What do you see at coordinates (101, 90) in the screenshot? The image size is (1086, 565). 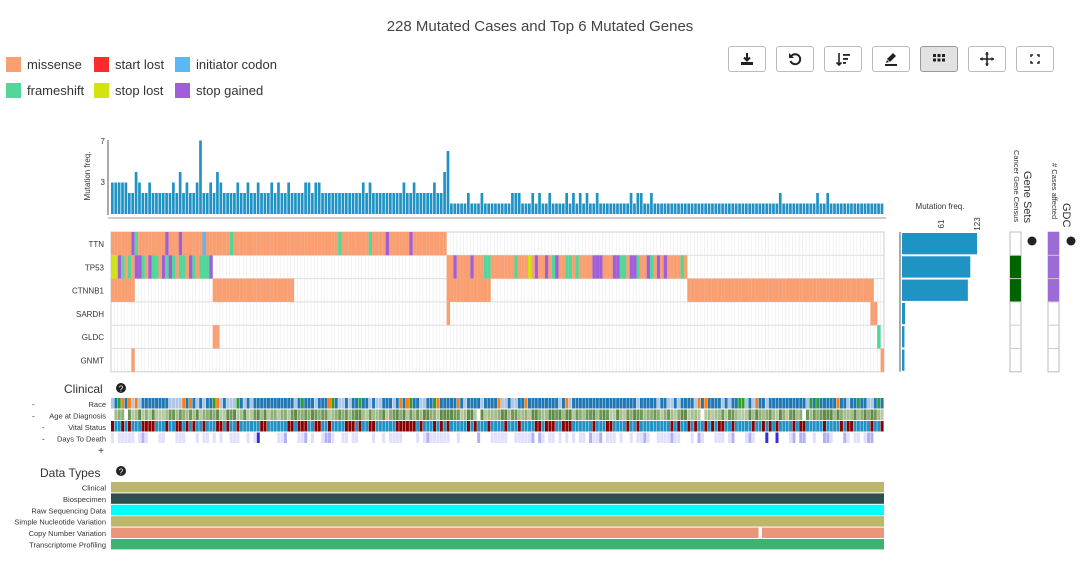 I see `legend-swatch` at bounding box center [101, 90].